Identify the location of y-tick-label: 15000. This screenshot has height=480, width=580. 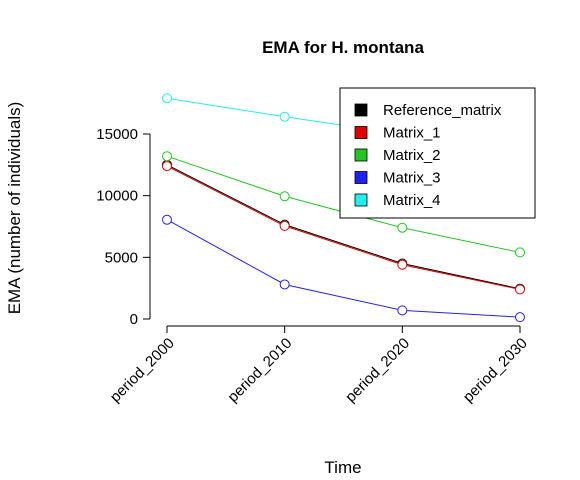
(117, 134).